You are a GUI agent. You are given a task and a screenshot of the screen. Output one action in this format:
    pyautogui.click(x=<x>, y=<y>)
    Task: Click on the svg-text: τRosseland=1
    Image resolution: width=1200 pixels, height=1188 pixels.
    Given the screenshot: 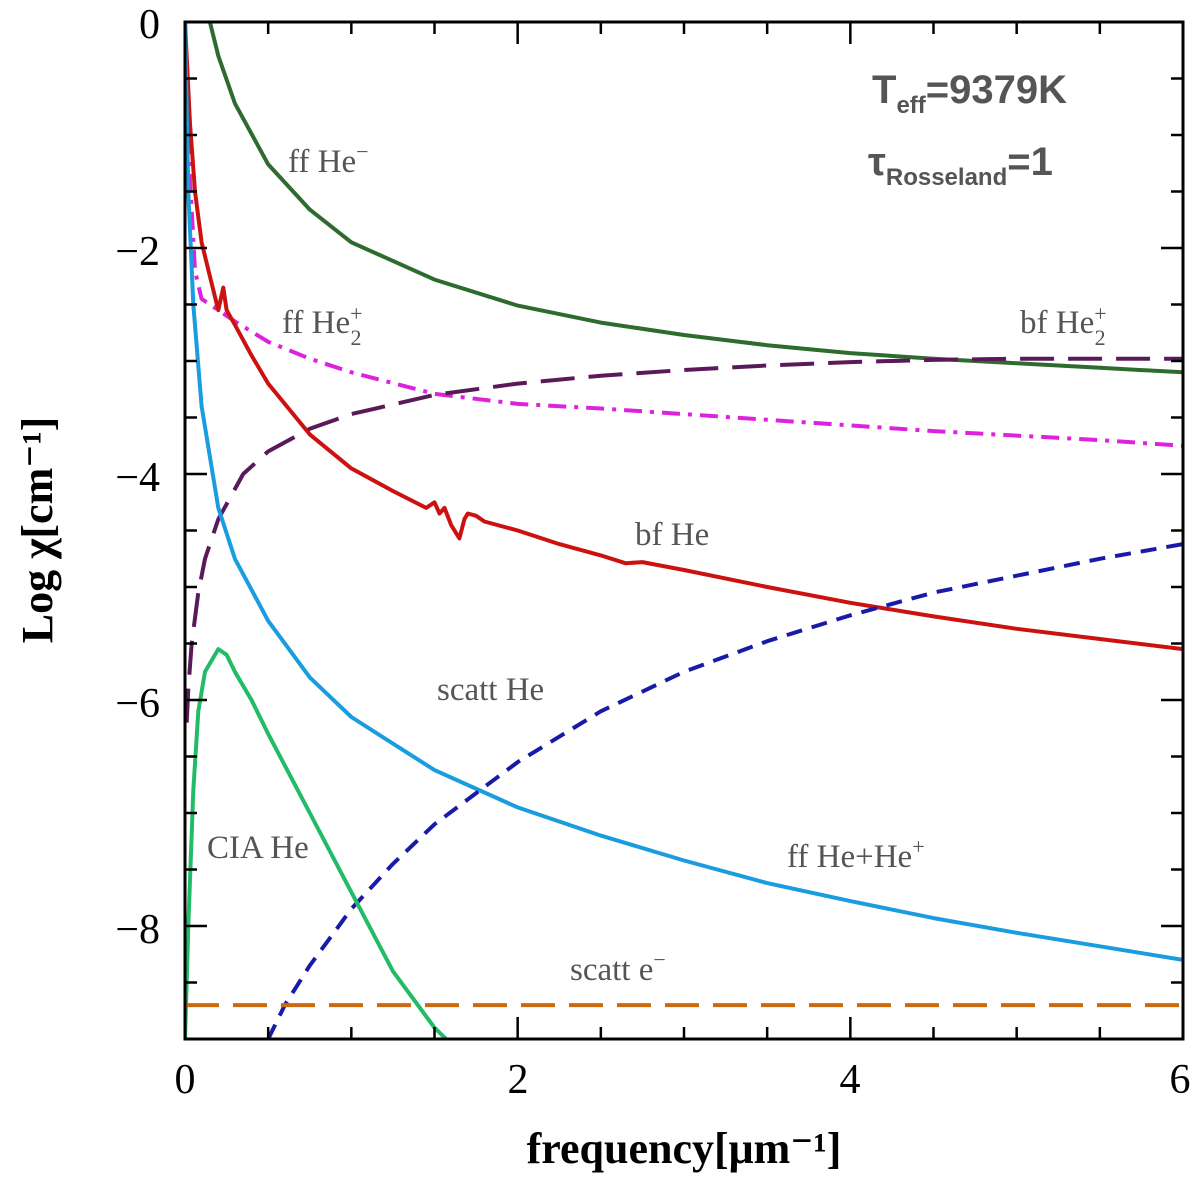 What is the action you would take?
    pyautogui.click(x=960, y=165)
    